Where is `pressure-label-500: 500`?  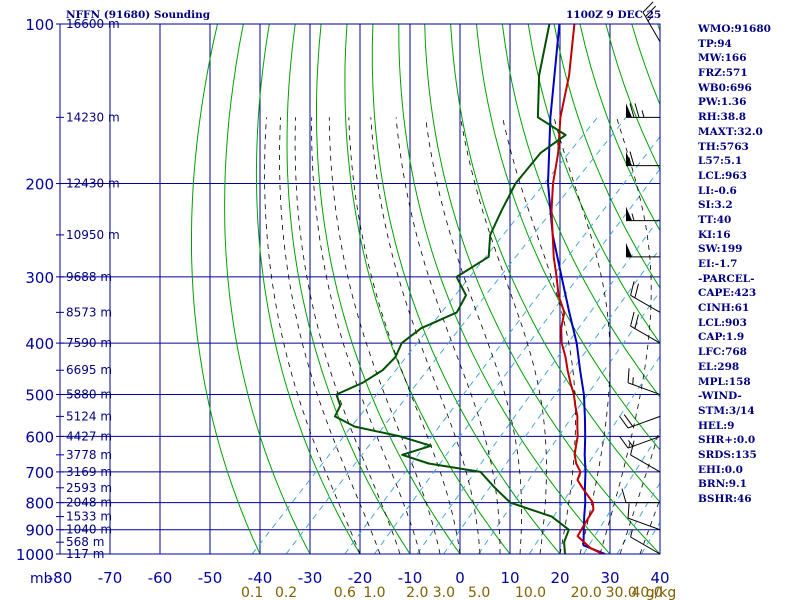
pressure-label-500: 500 is located at coordinates (39, 395).